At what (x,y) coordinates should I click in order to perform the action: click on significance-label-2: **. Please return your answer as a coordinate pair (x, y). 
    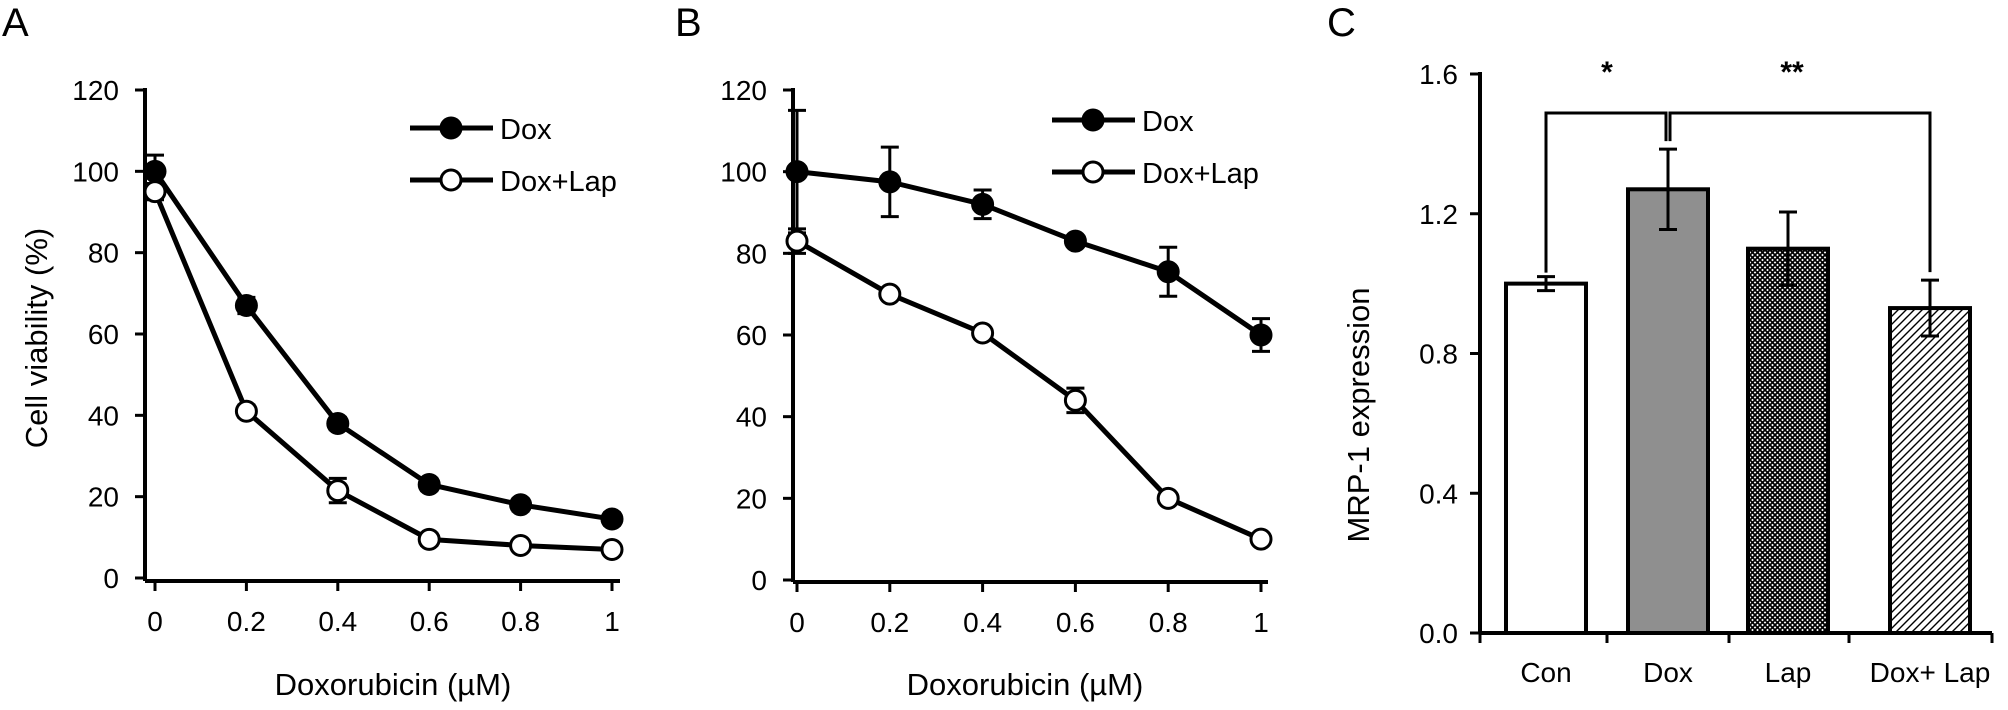
    Looking at the image, I should click on (1792, 72).